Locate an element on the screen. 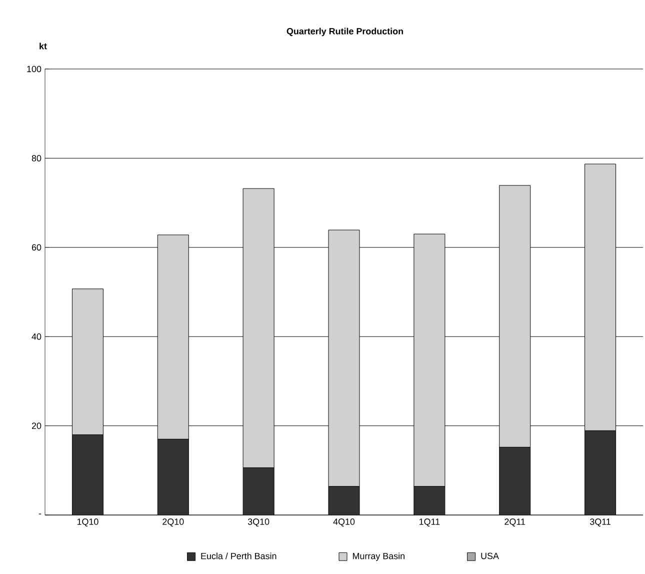 The height and width of the screenshot is (574, 645). legend-label: Murray Basin is located at coordinates (378, 556).